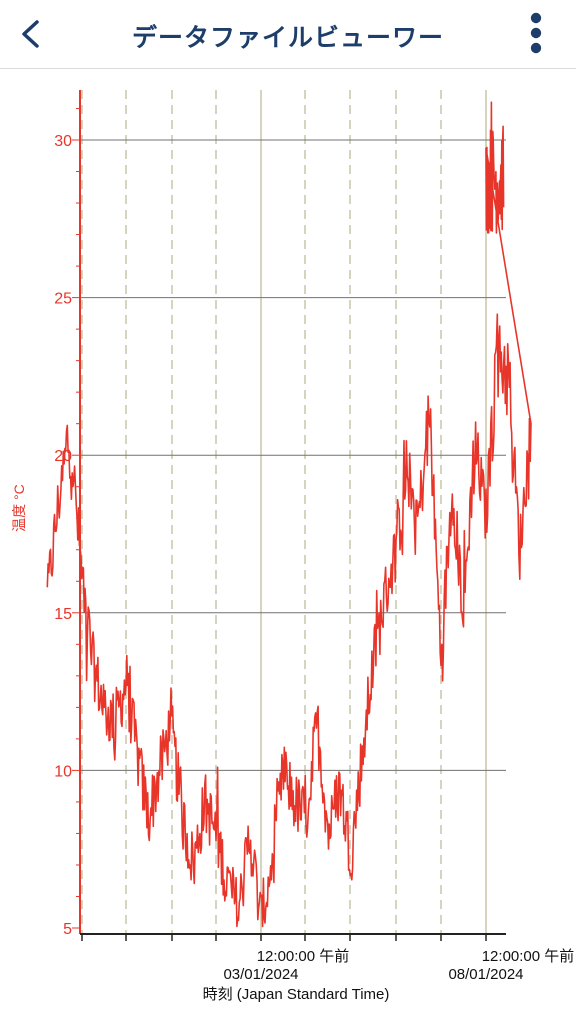 The width and height of the screenshot is (576, 1029). Describe the element at coordinates (287, 38) in the screenshot. I see `page-title: データファイルビューワー` at that location.